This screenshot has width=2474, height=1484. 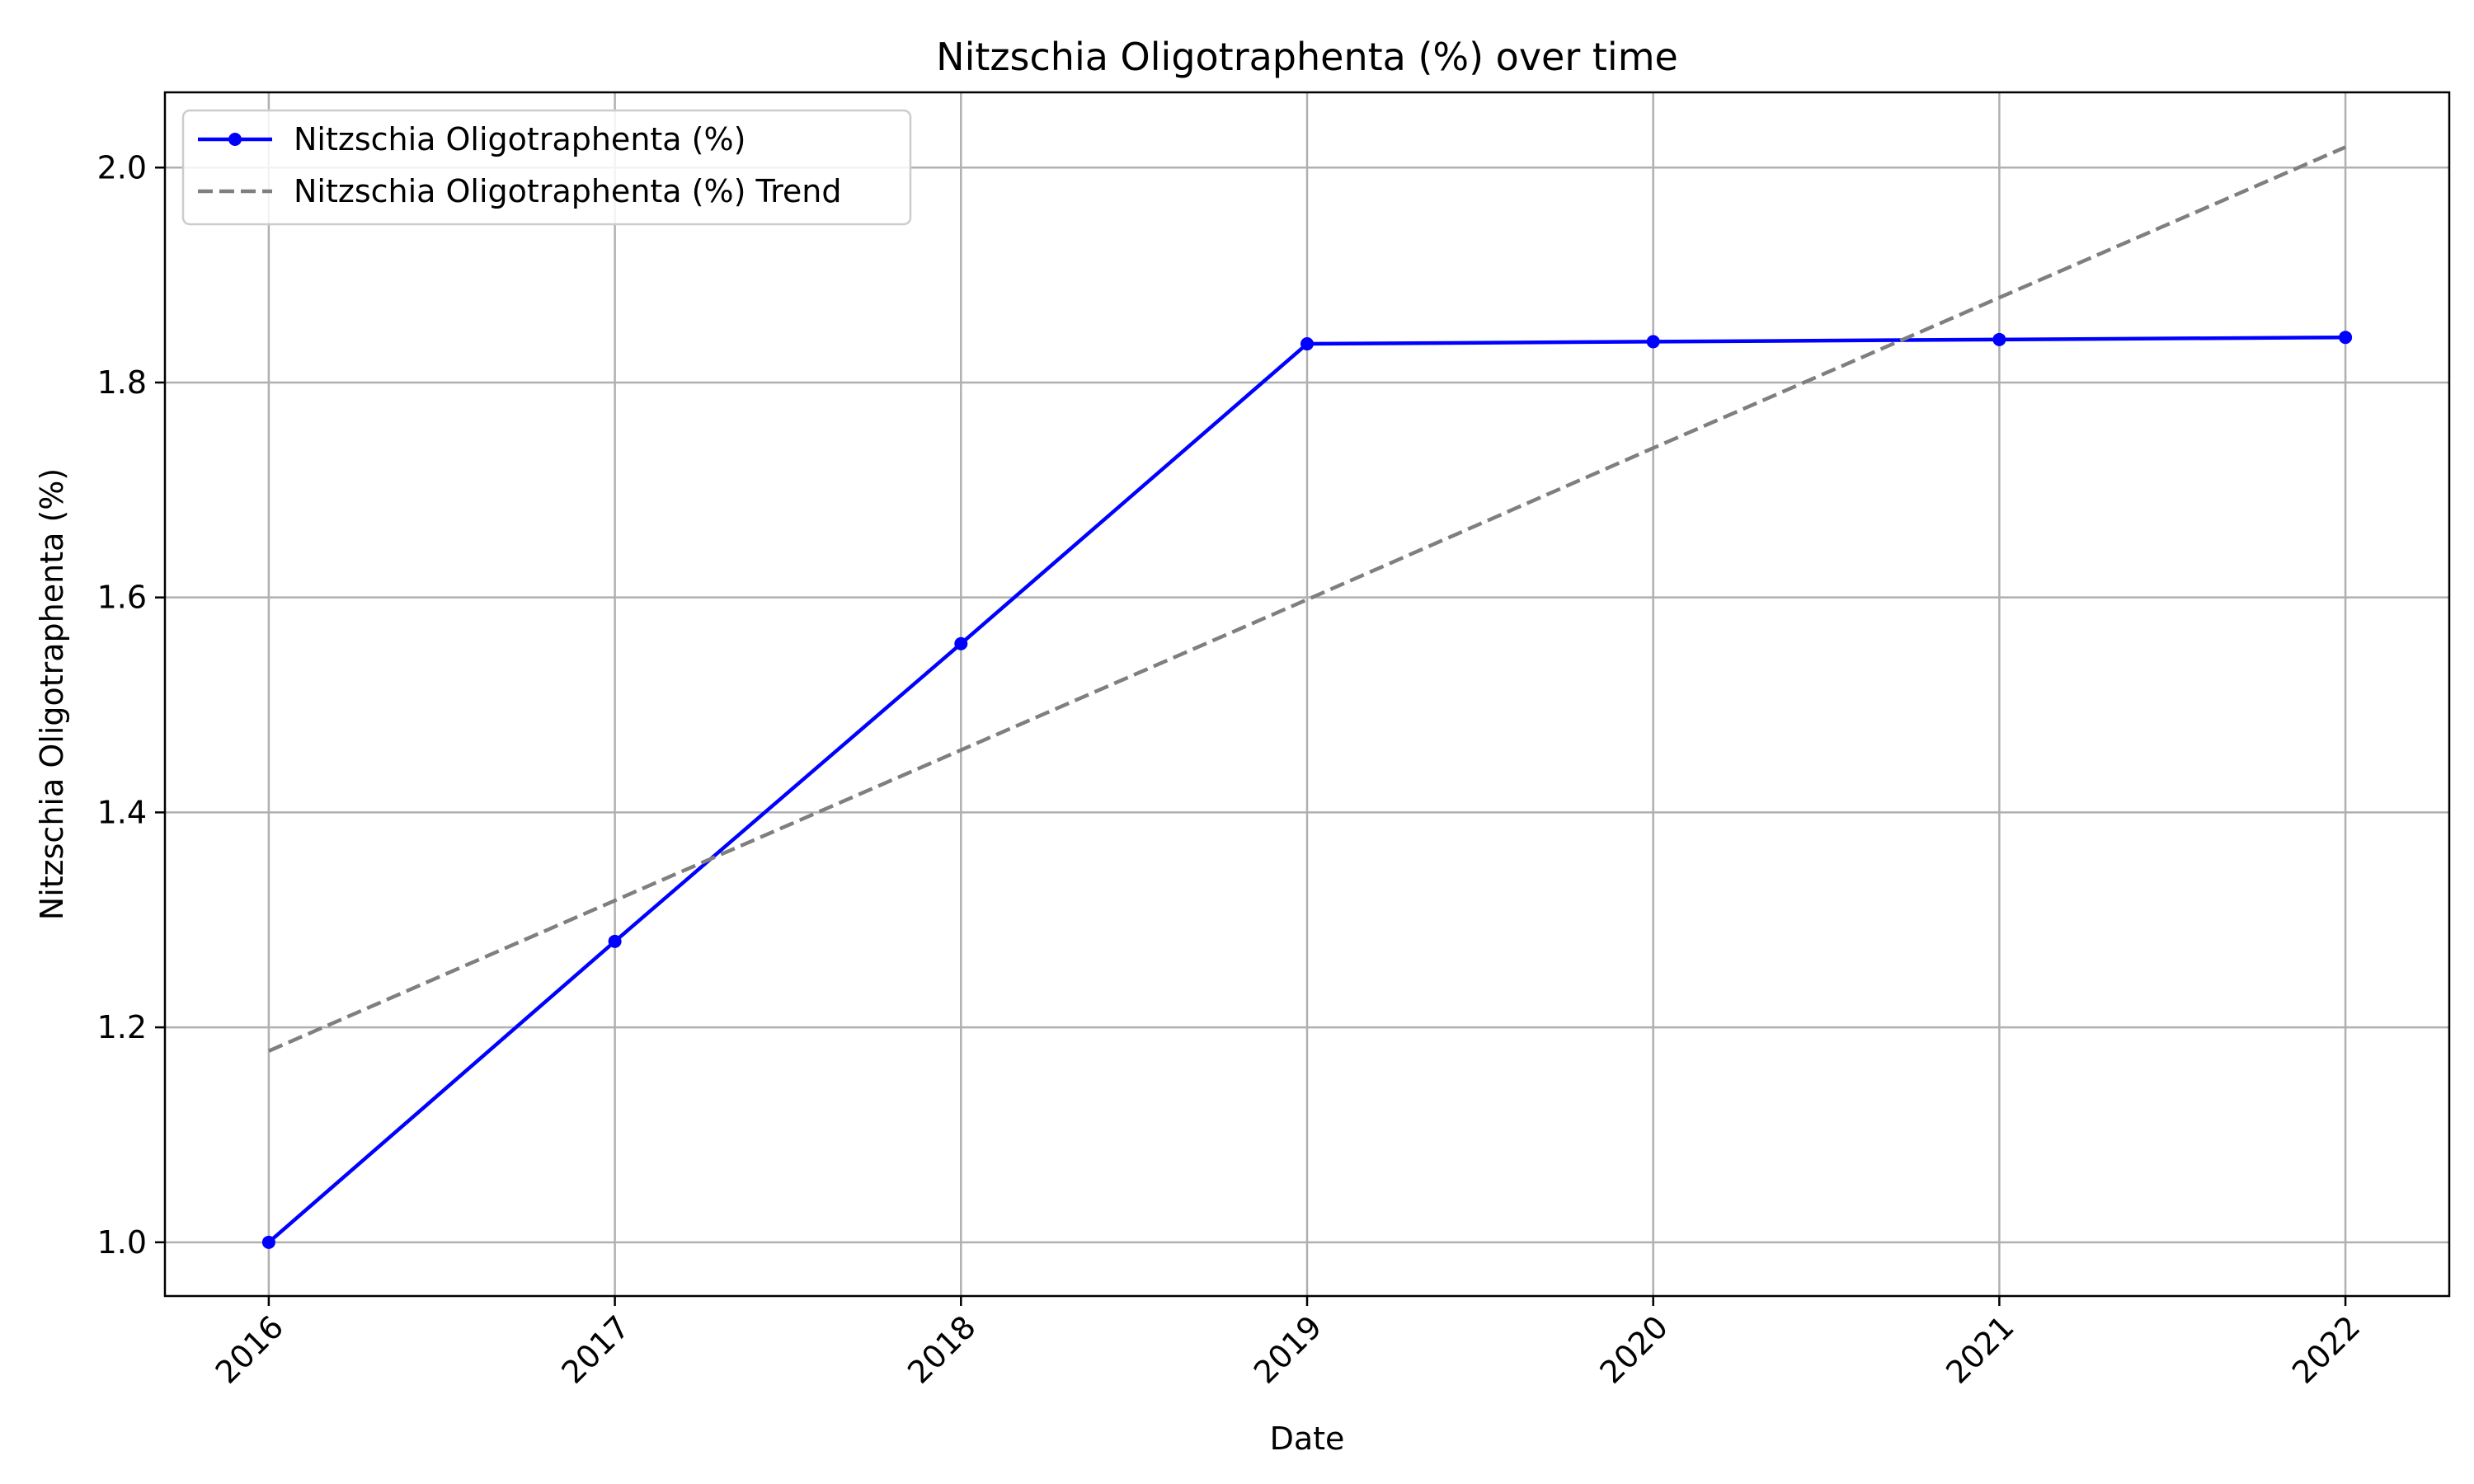 What do you see at coordinates (235, 139) in the screenshot?
I see `legend-marker` at bounding box center [235, 139].